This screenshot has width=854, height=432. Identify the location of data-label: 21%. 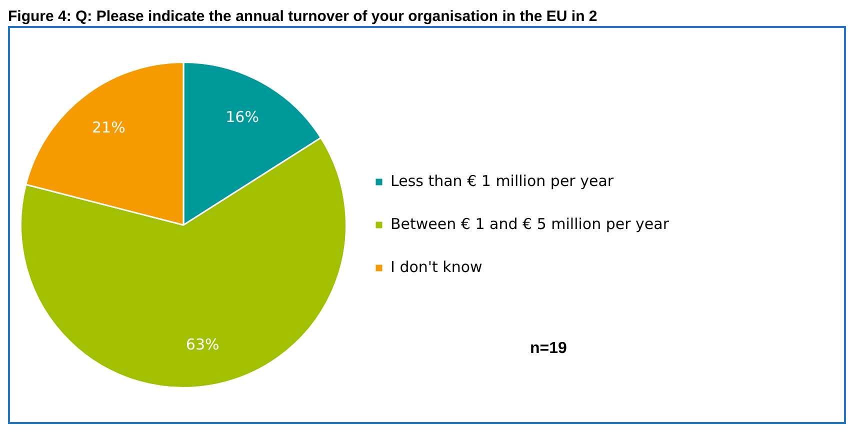
(109, 127).